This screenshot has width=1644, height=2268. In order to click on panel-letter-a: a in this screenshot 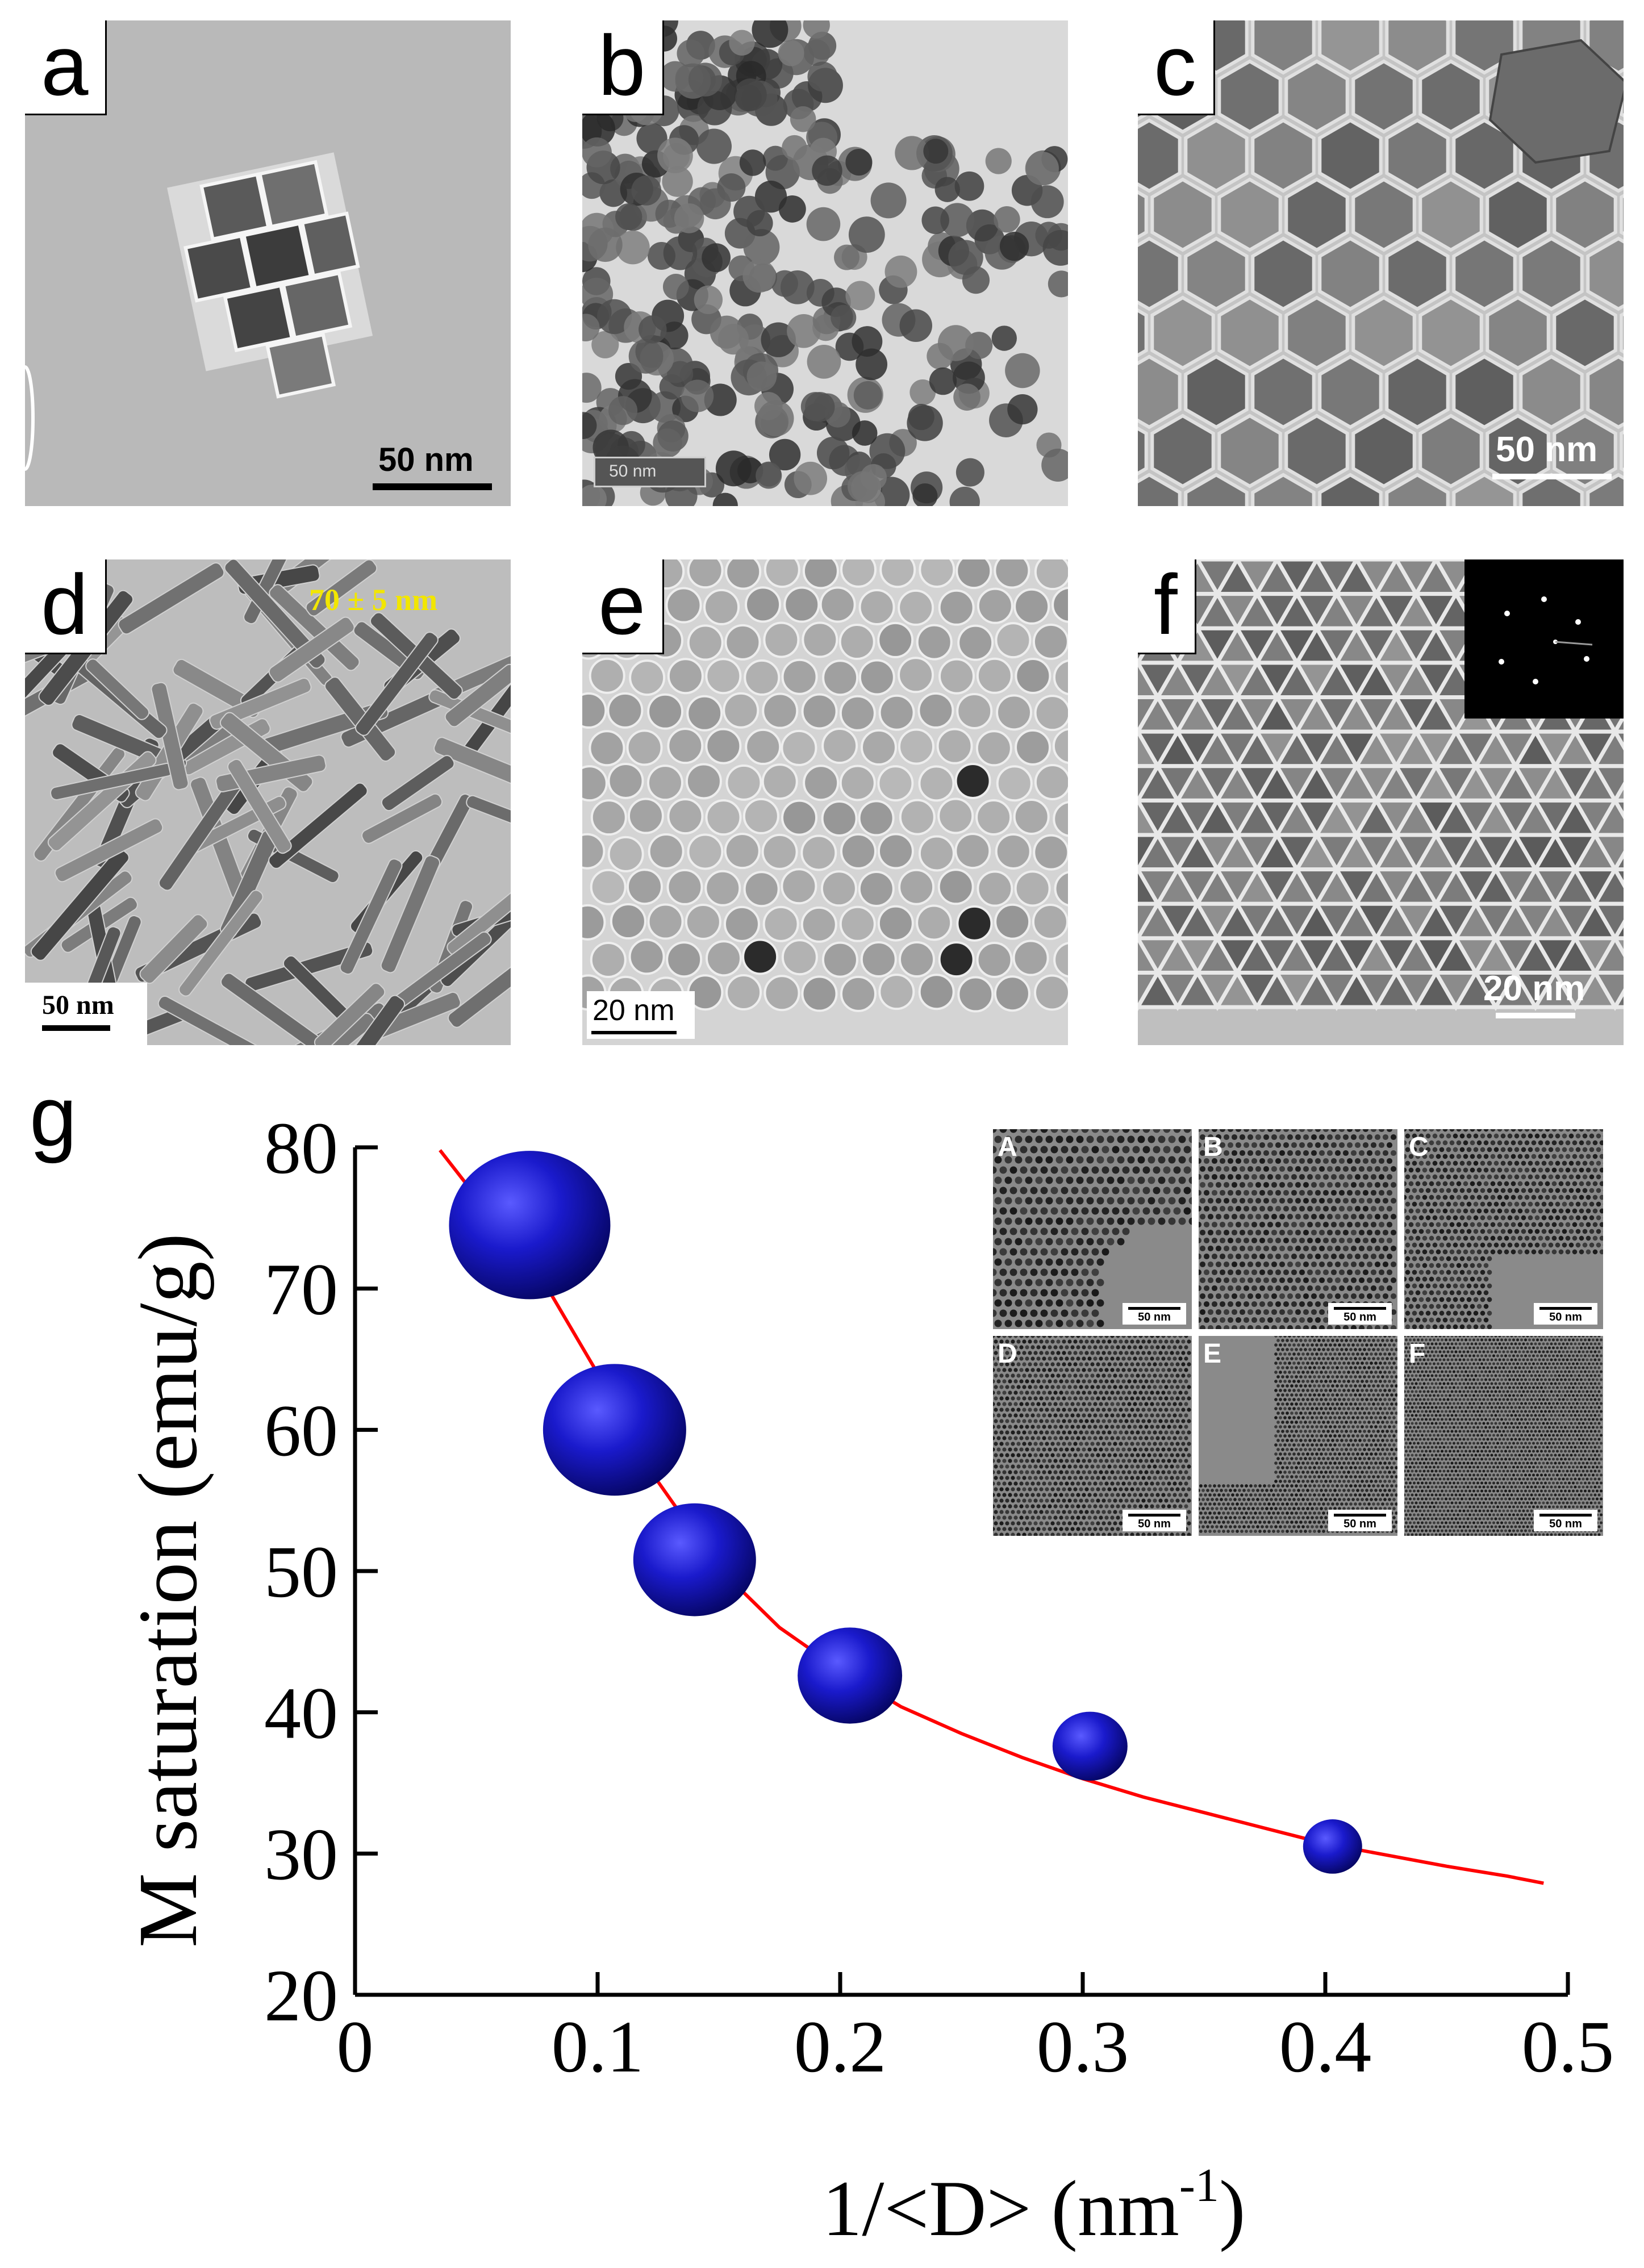, I will do `click(66, 67)`.